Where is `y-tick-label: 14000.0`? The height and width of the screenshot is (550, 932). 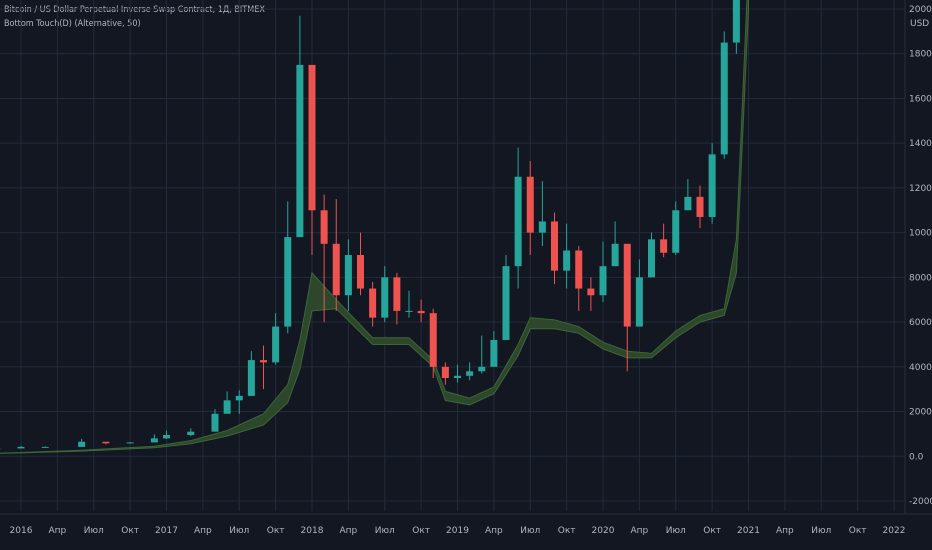
y-tick-label: 14000.0 is located at coordinates (920, 144).